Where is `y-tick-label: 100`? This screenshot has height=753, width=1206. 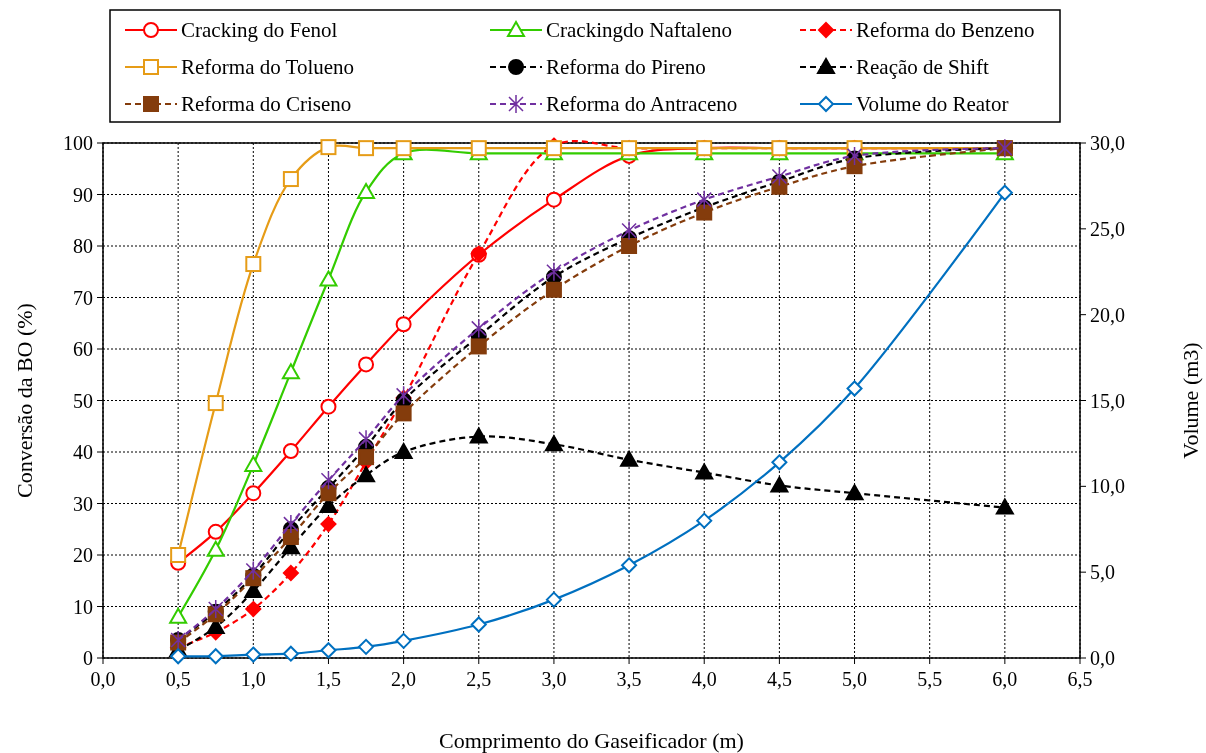
y-tick-label: 100 is located at coordinates (78, 143).